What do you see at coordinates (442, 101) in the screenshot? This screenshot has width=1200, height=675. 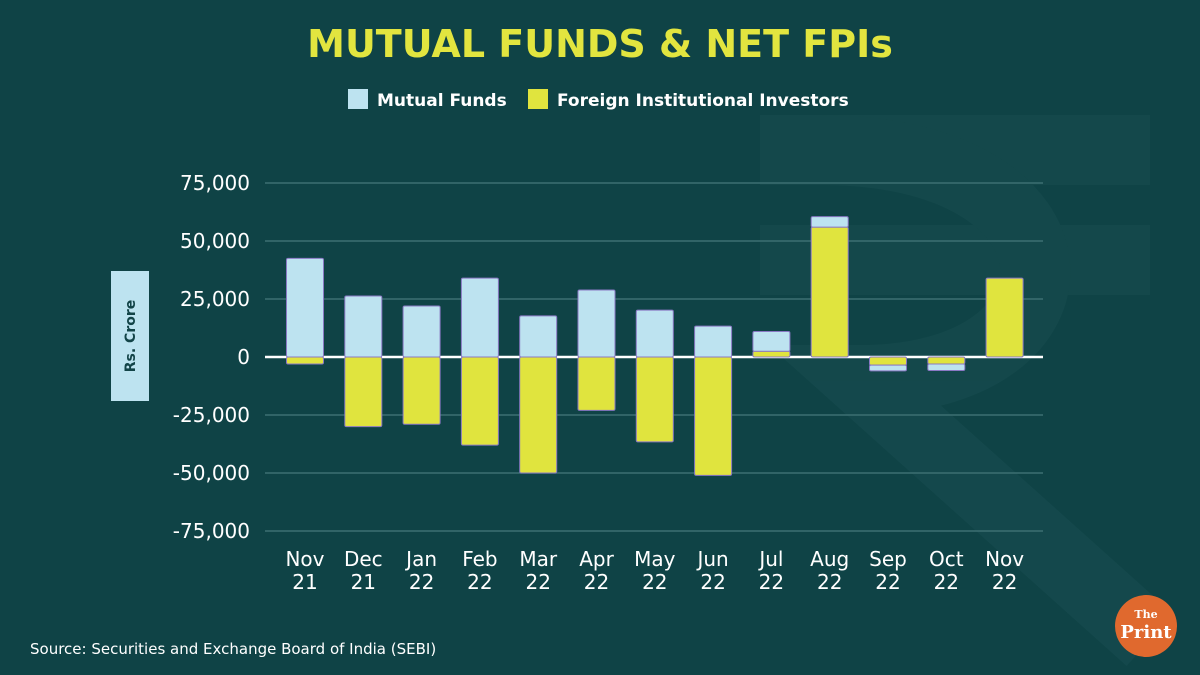 I see `legend-label-mutual-funds: Mutual Funds` at bounding box center [442, 101].